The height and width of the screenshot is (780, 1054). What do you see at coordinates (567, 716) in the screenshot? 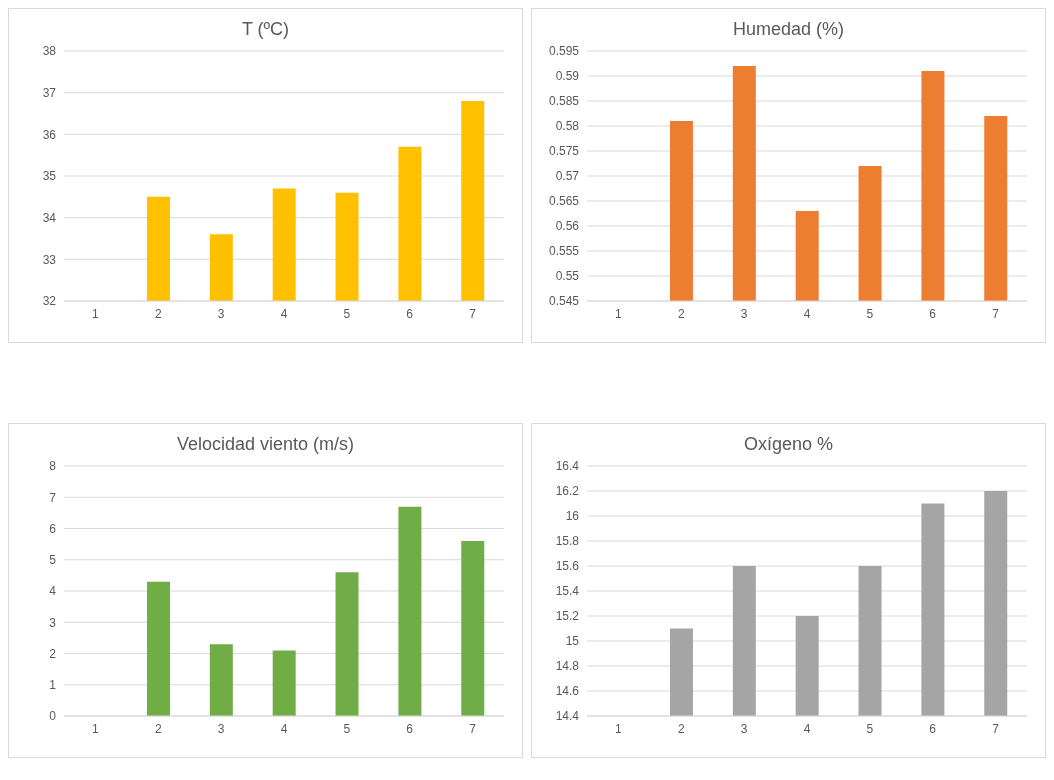
I see `y-tick-label: 14.4` at bounding box center [567, 716].